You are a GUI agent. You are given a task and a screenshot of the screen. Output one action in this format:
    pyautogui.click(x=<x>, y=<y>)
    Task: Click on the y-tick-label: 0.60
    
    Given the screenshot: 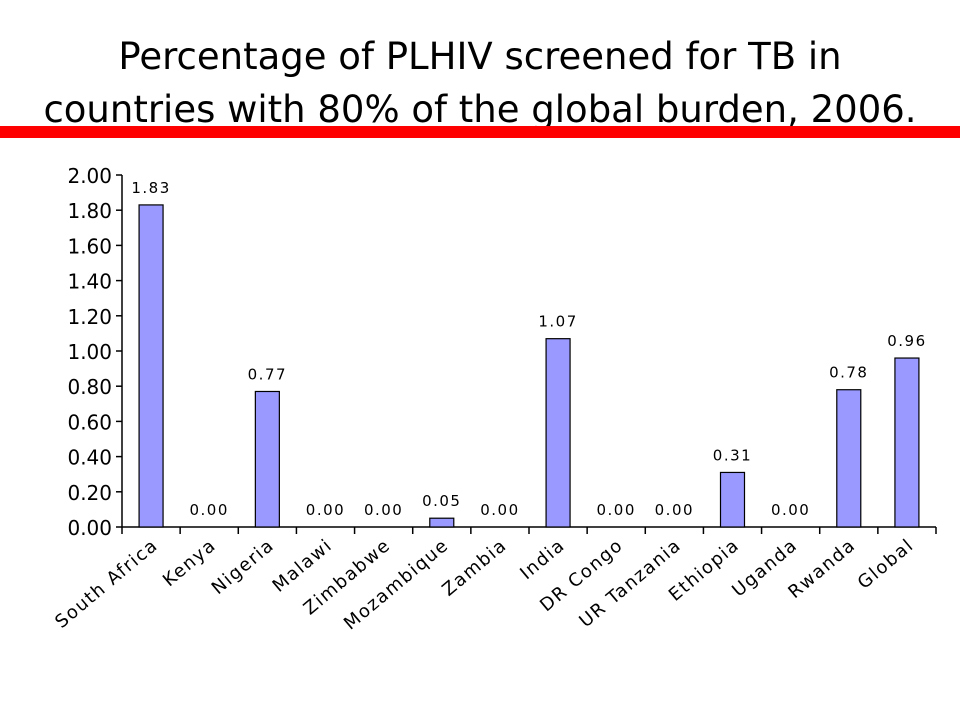 What is the action you would take?
    pyautogui.click(x=89, y=422)
    